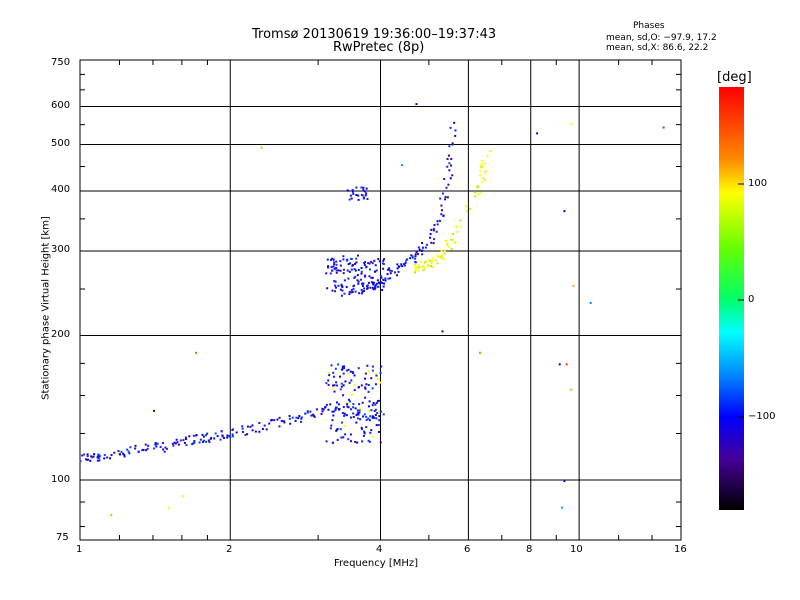 This screenshot has height=600, width=800. I want to click on y-tick-label: 100, so click(61, 479).